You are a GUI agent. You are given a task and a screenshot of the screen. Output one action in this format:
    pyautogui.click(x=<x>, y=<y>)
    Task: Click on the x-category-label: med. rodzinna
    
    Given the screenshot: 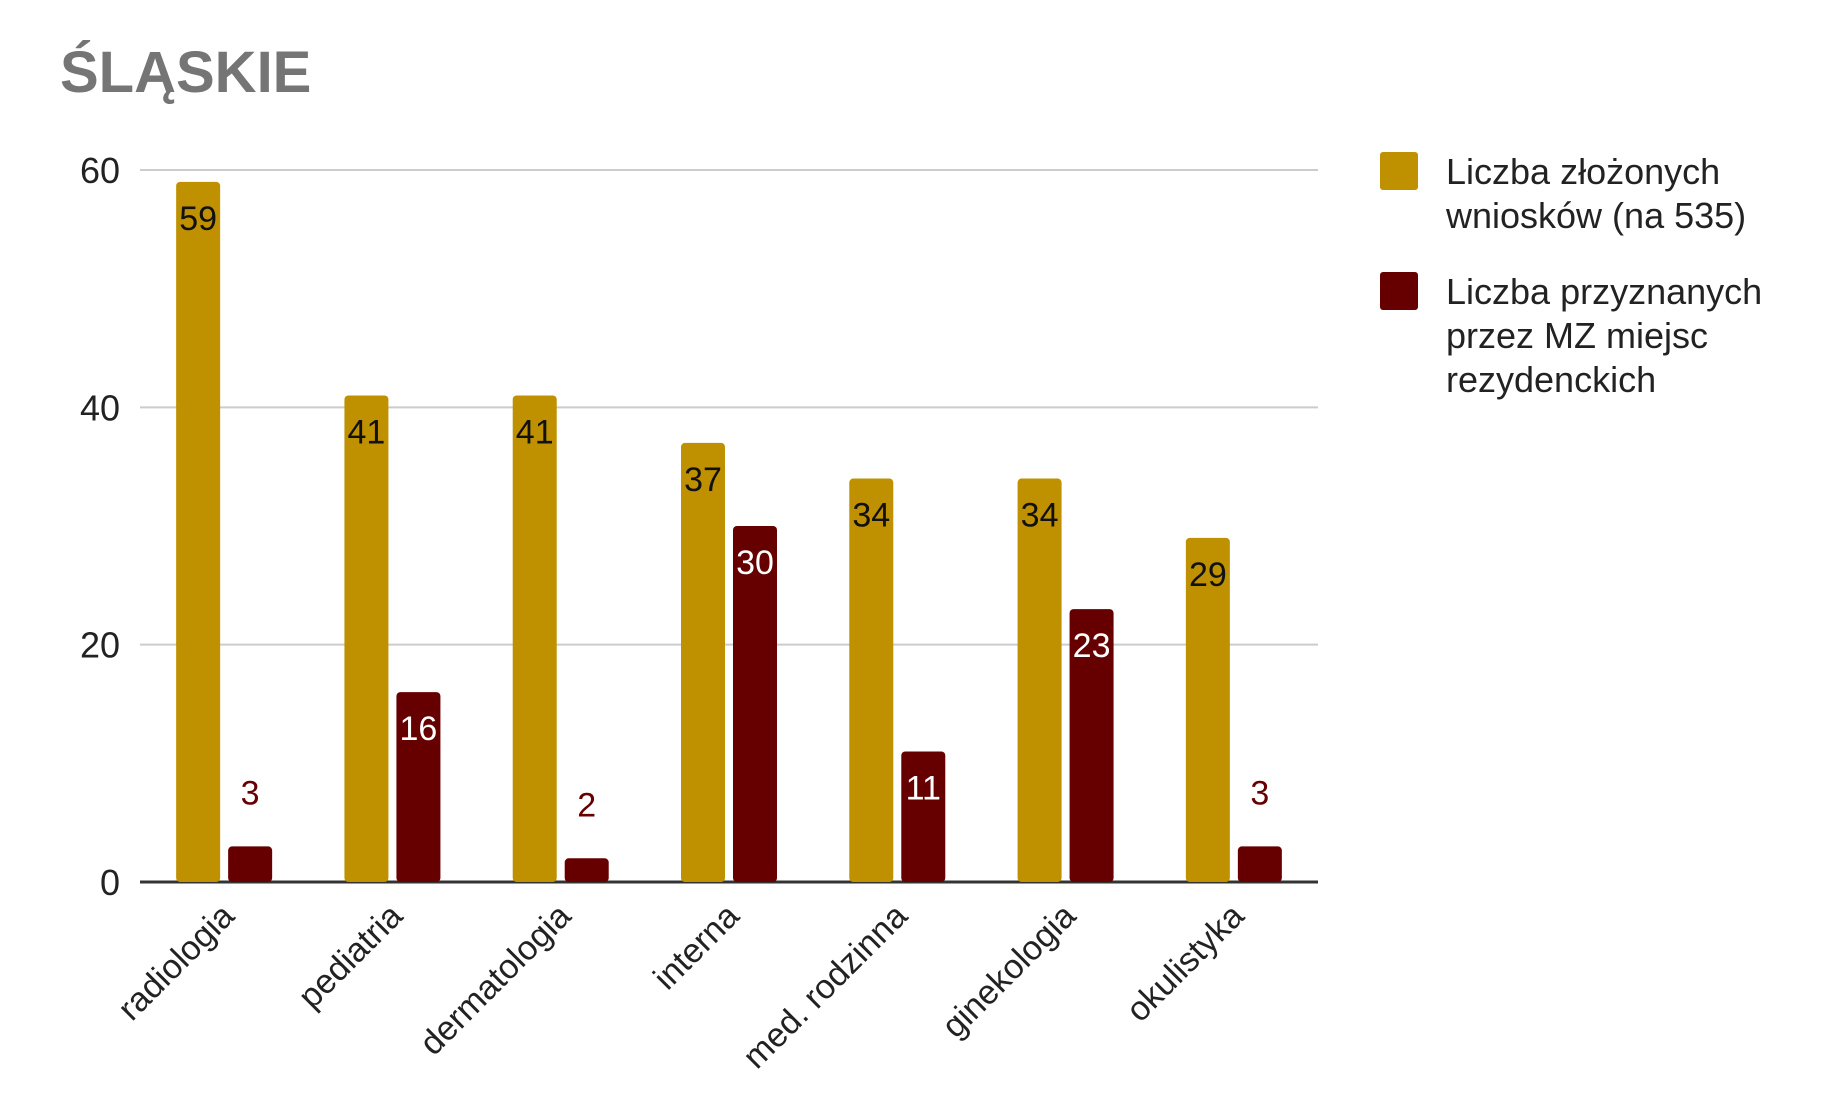 What is the action you would take?
    pyautogui.click(x=825, y=986)
    